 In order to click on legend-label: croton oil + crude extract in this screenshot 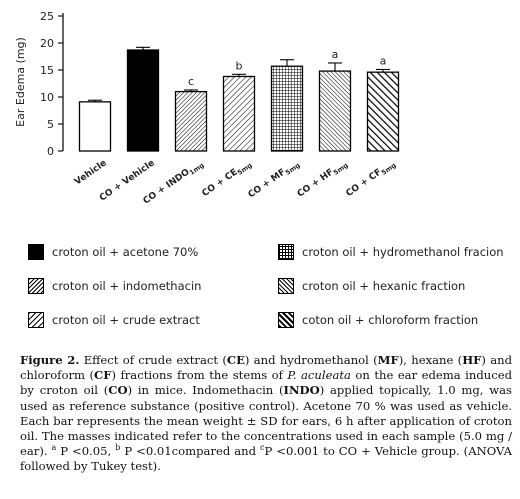, I will do `click(126, 320)`.